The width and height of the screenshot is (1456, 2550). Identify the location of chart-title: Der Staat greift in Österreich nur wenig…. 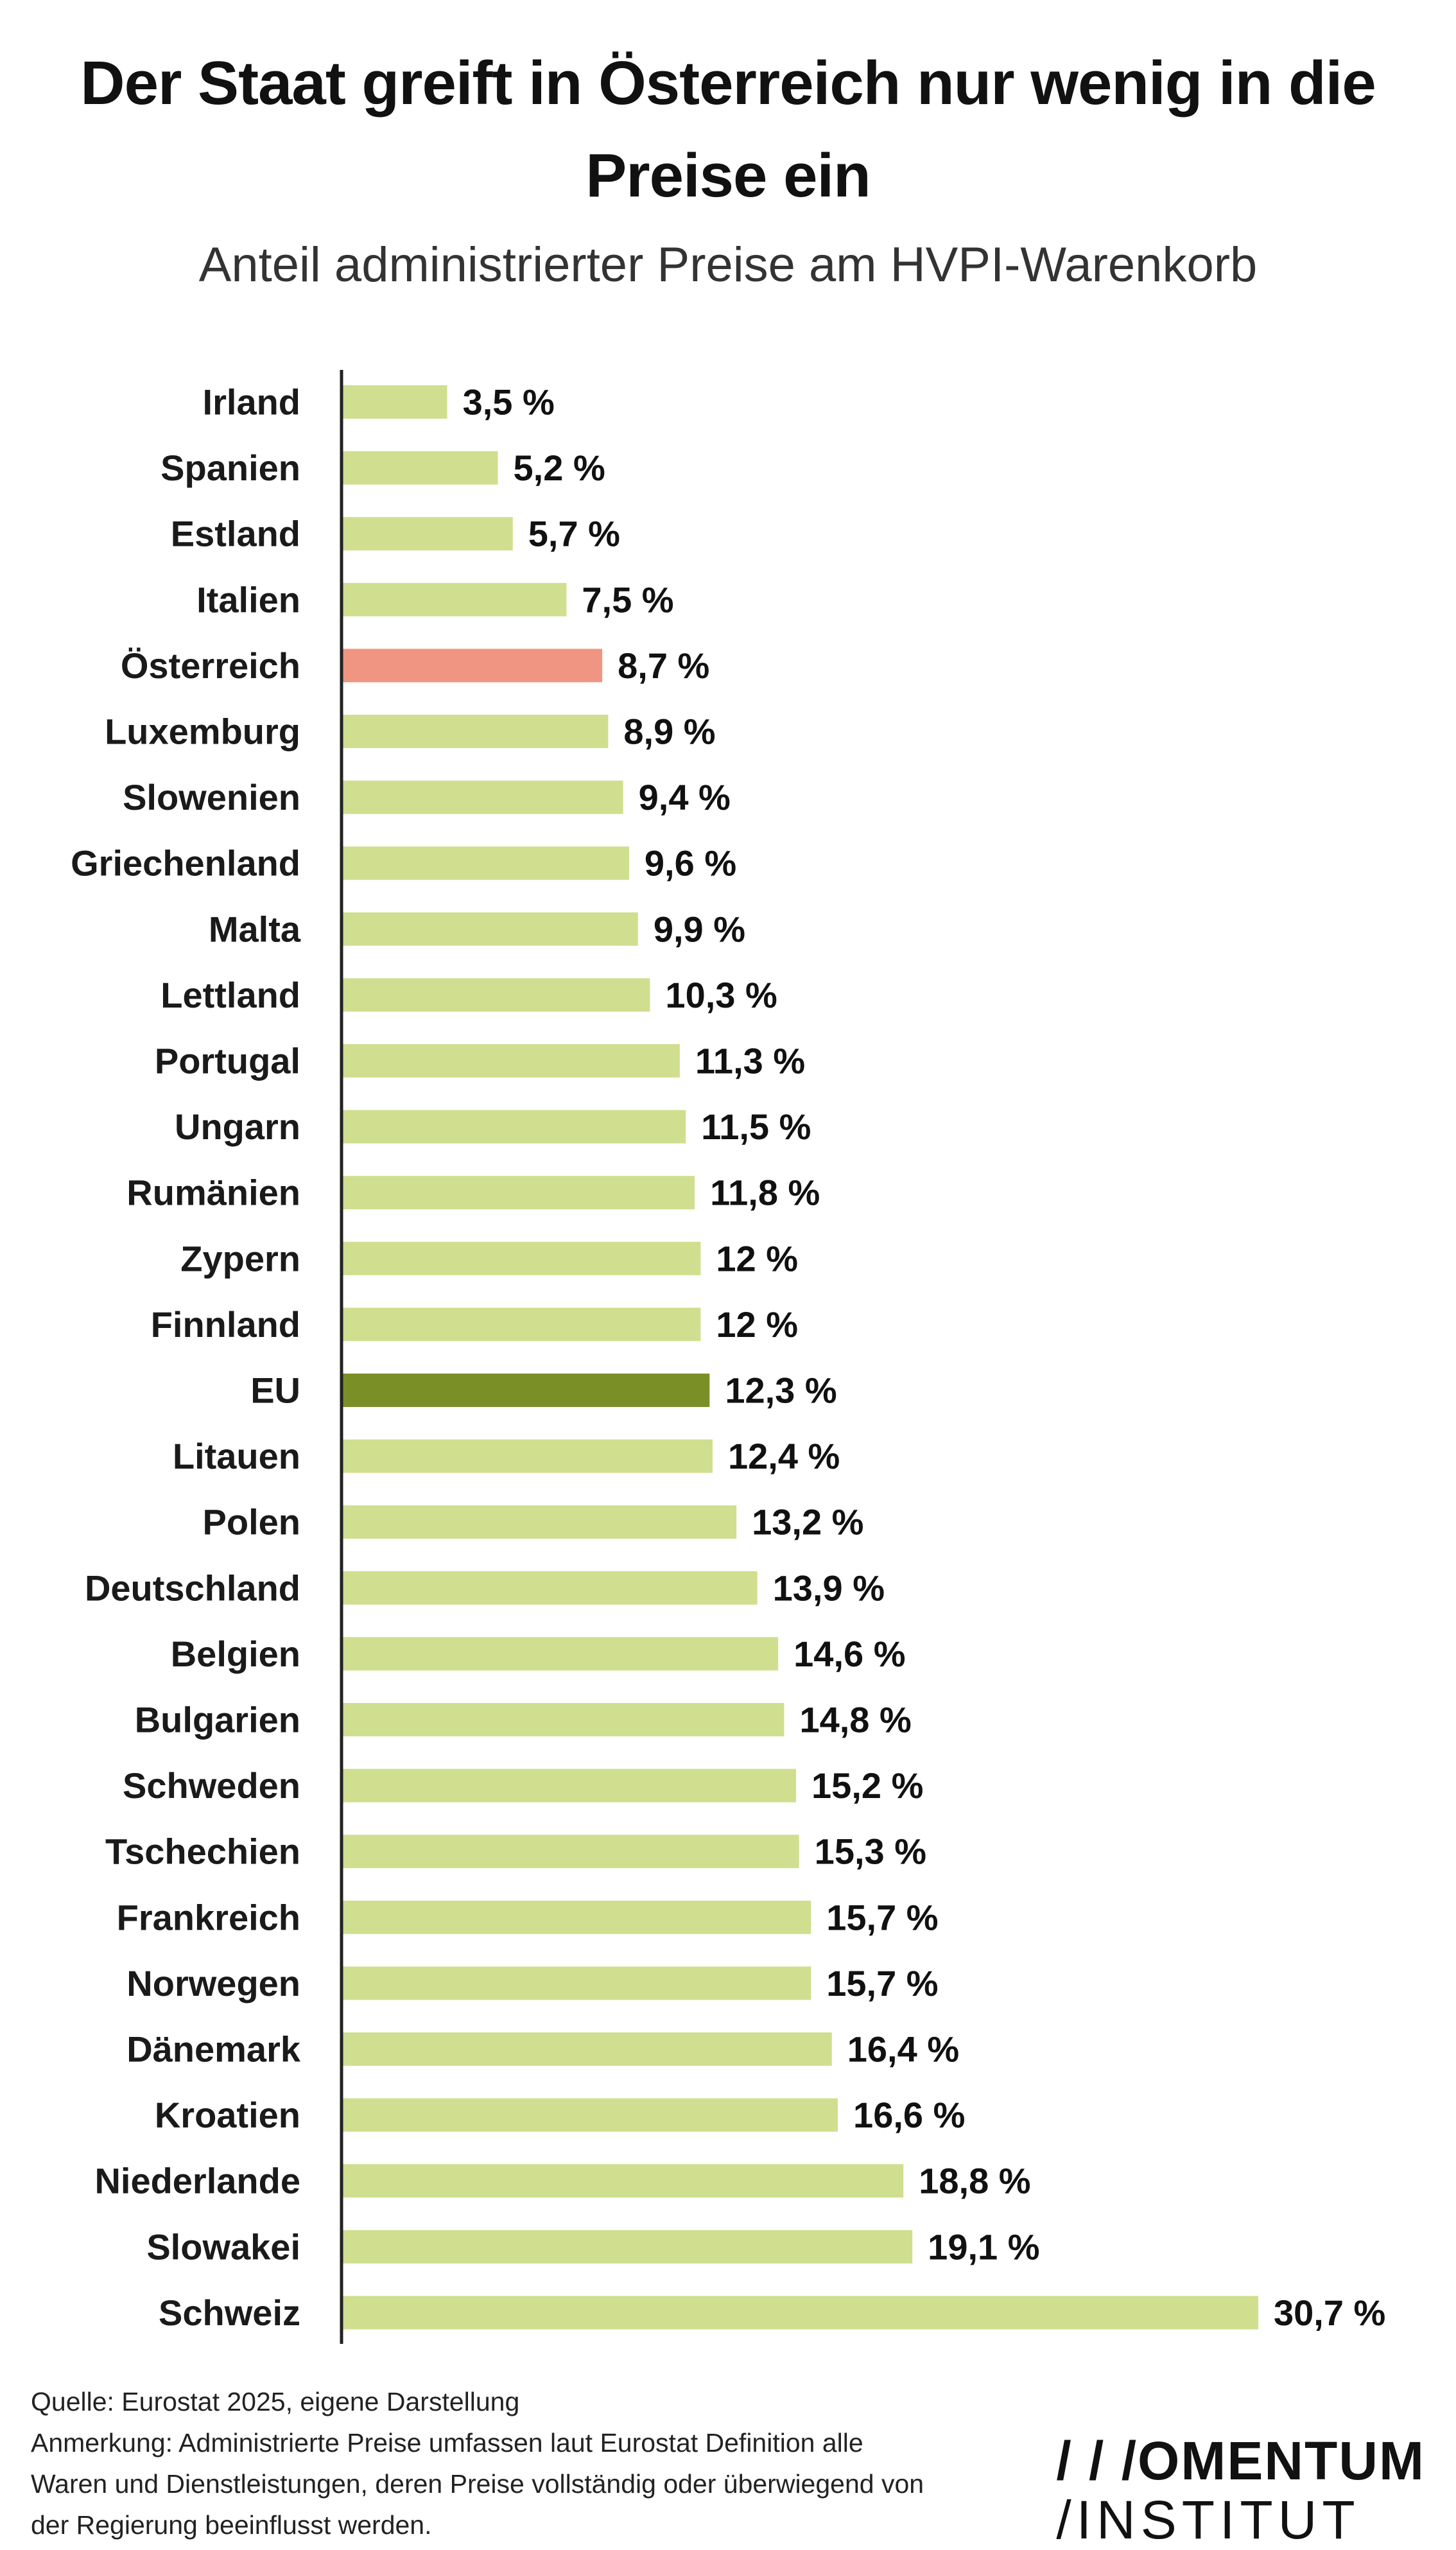
(728, 129).